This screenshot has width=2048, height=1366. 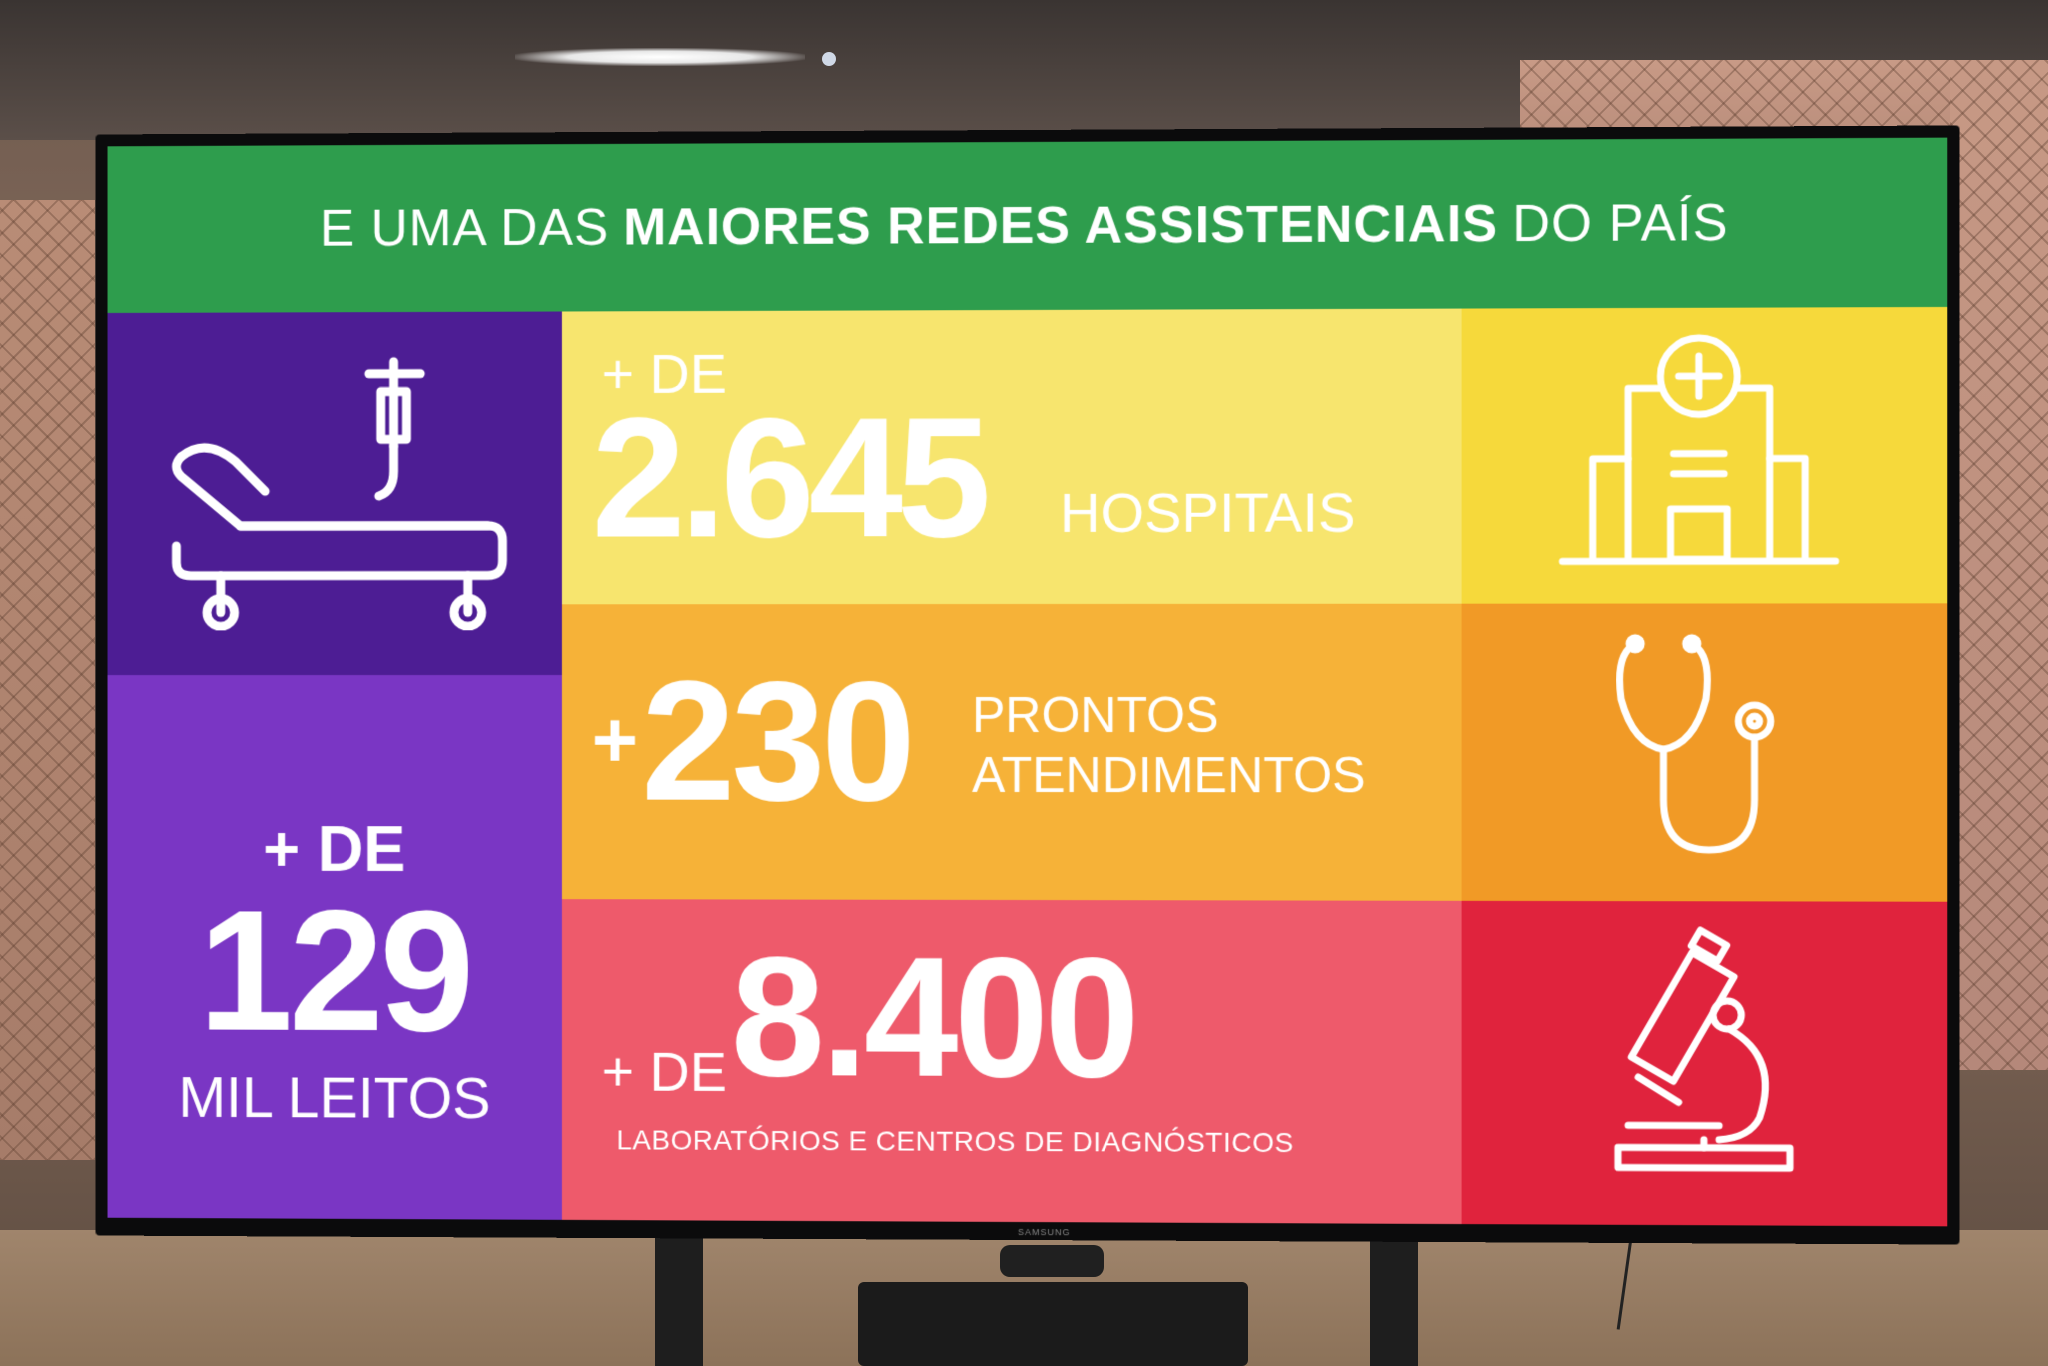 I want to click on webcam, so click(x=1052, y=1261).